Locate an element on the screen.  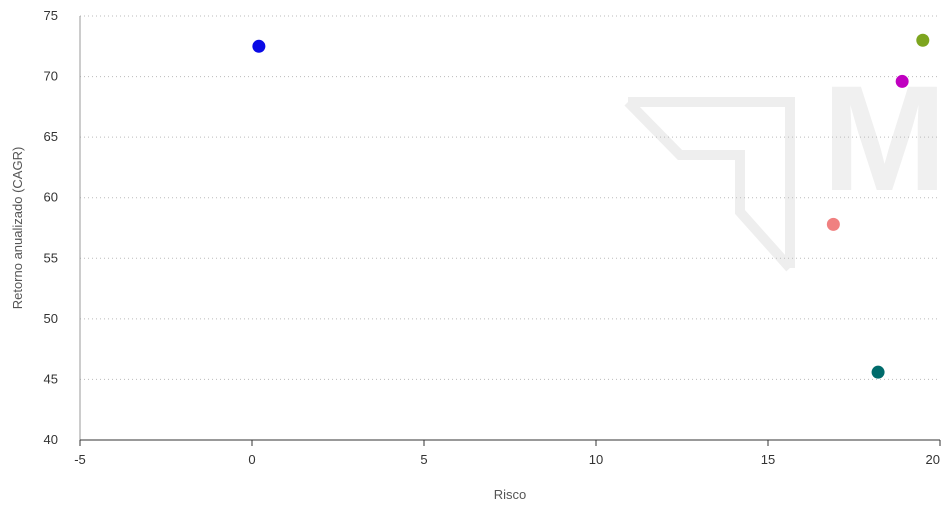
x-tick-label: -5 is located at coordinates (80, 459).